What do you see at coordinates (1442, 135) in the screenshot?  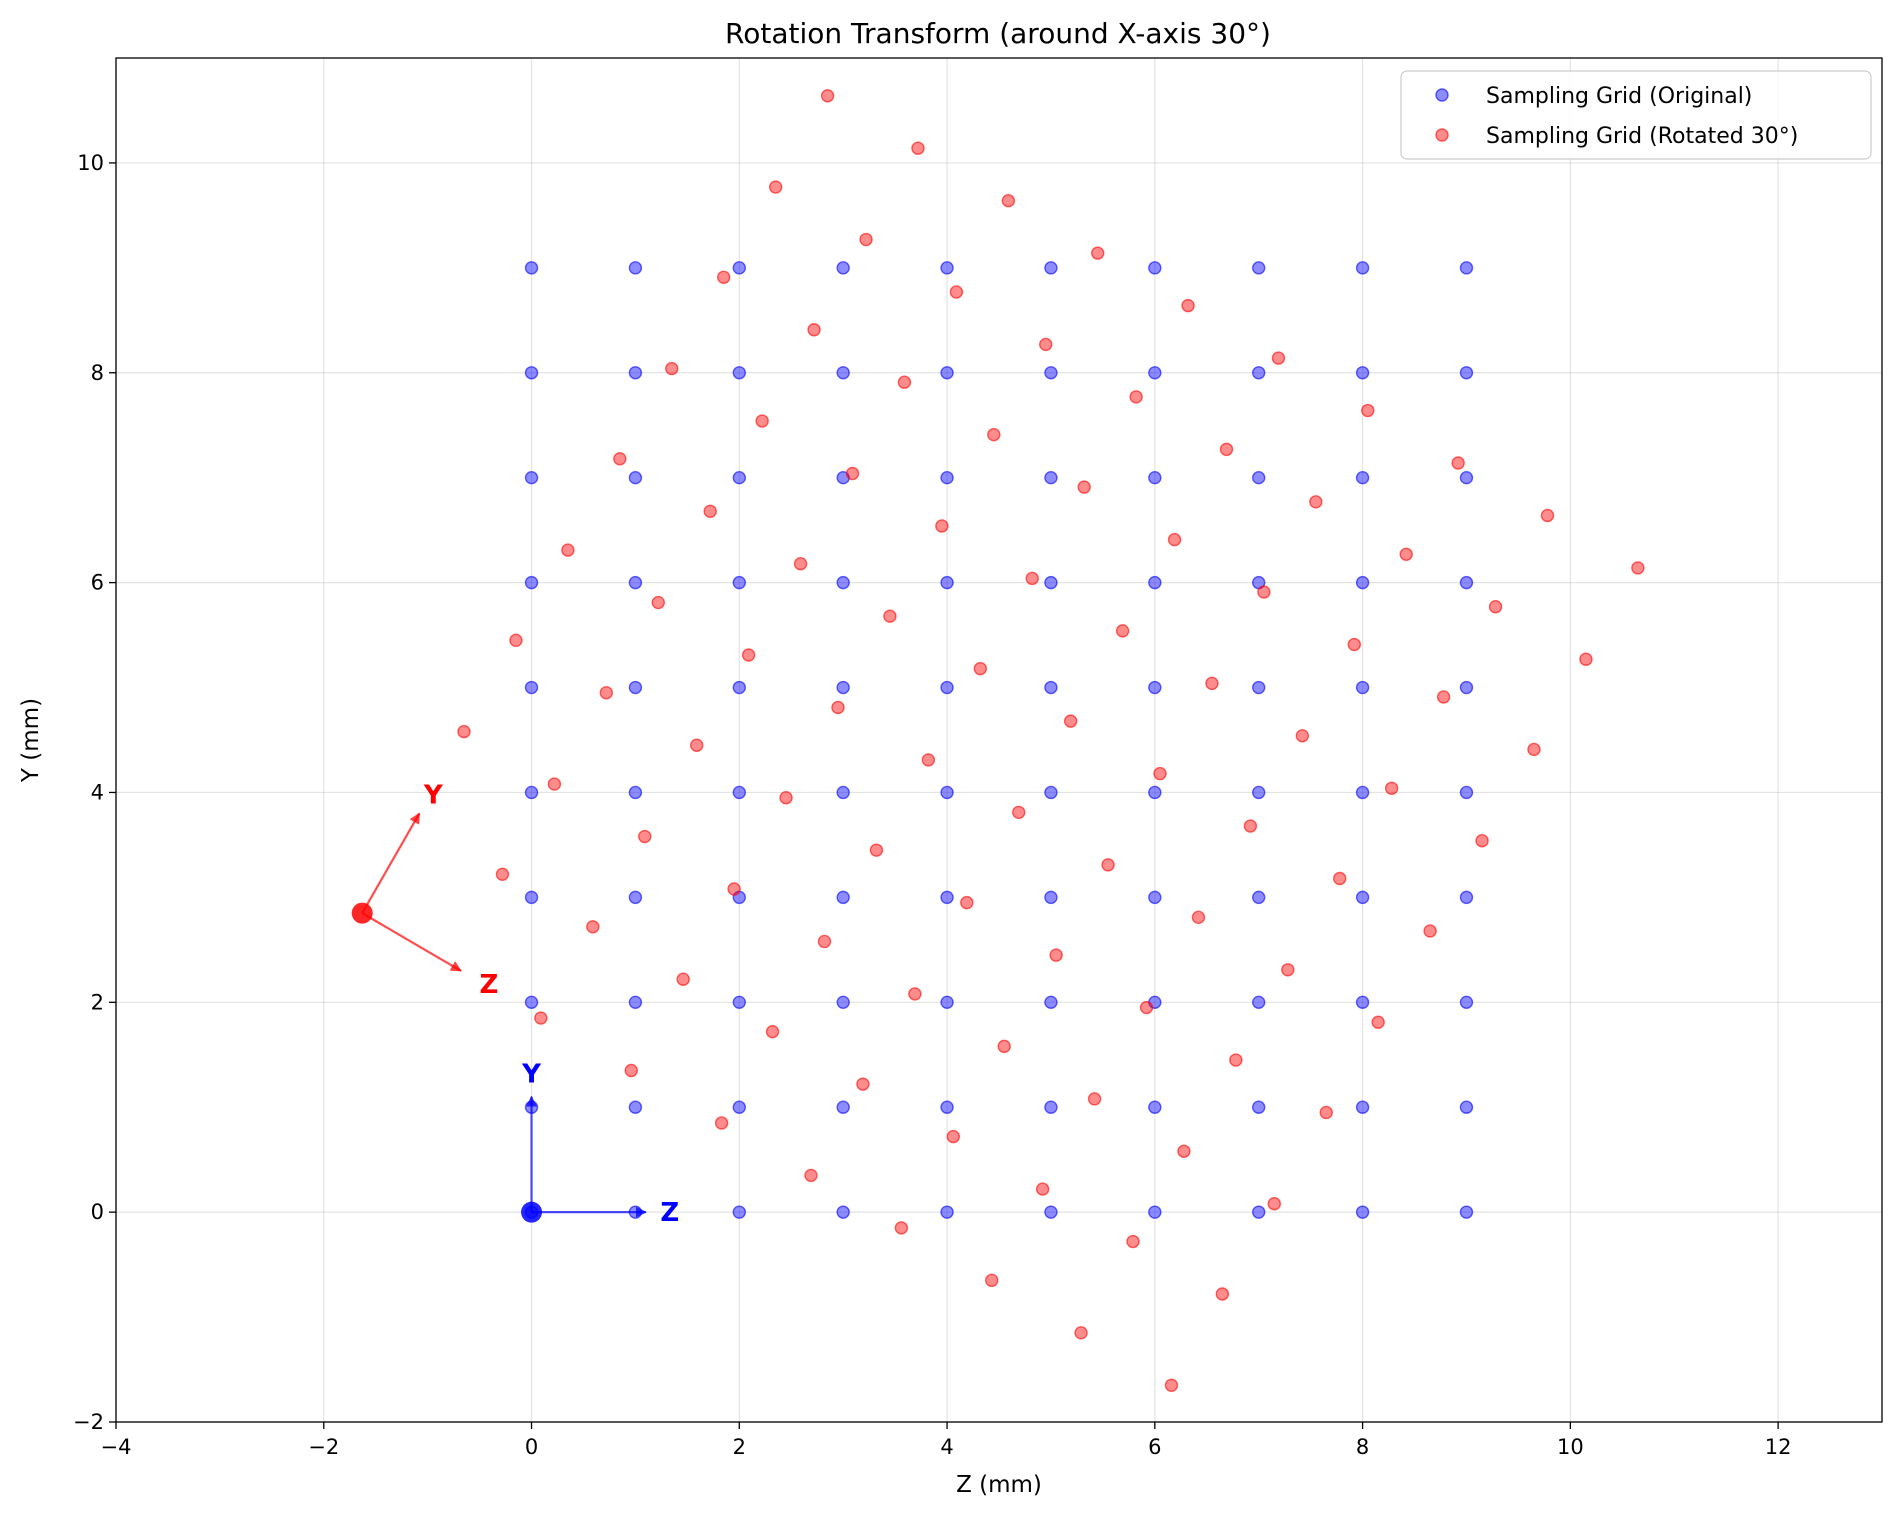 I see `legend-marker-rotated` at bounding box center [1442, 135].